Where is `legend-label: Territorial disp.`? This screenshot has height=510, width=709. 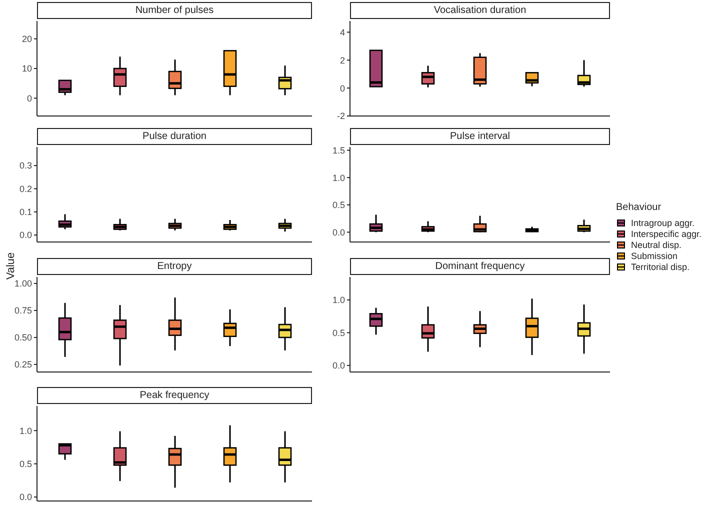 legend-label: Territorial disp. is located at coordinates (660, 267).